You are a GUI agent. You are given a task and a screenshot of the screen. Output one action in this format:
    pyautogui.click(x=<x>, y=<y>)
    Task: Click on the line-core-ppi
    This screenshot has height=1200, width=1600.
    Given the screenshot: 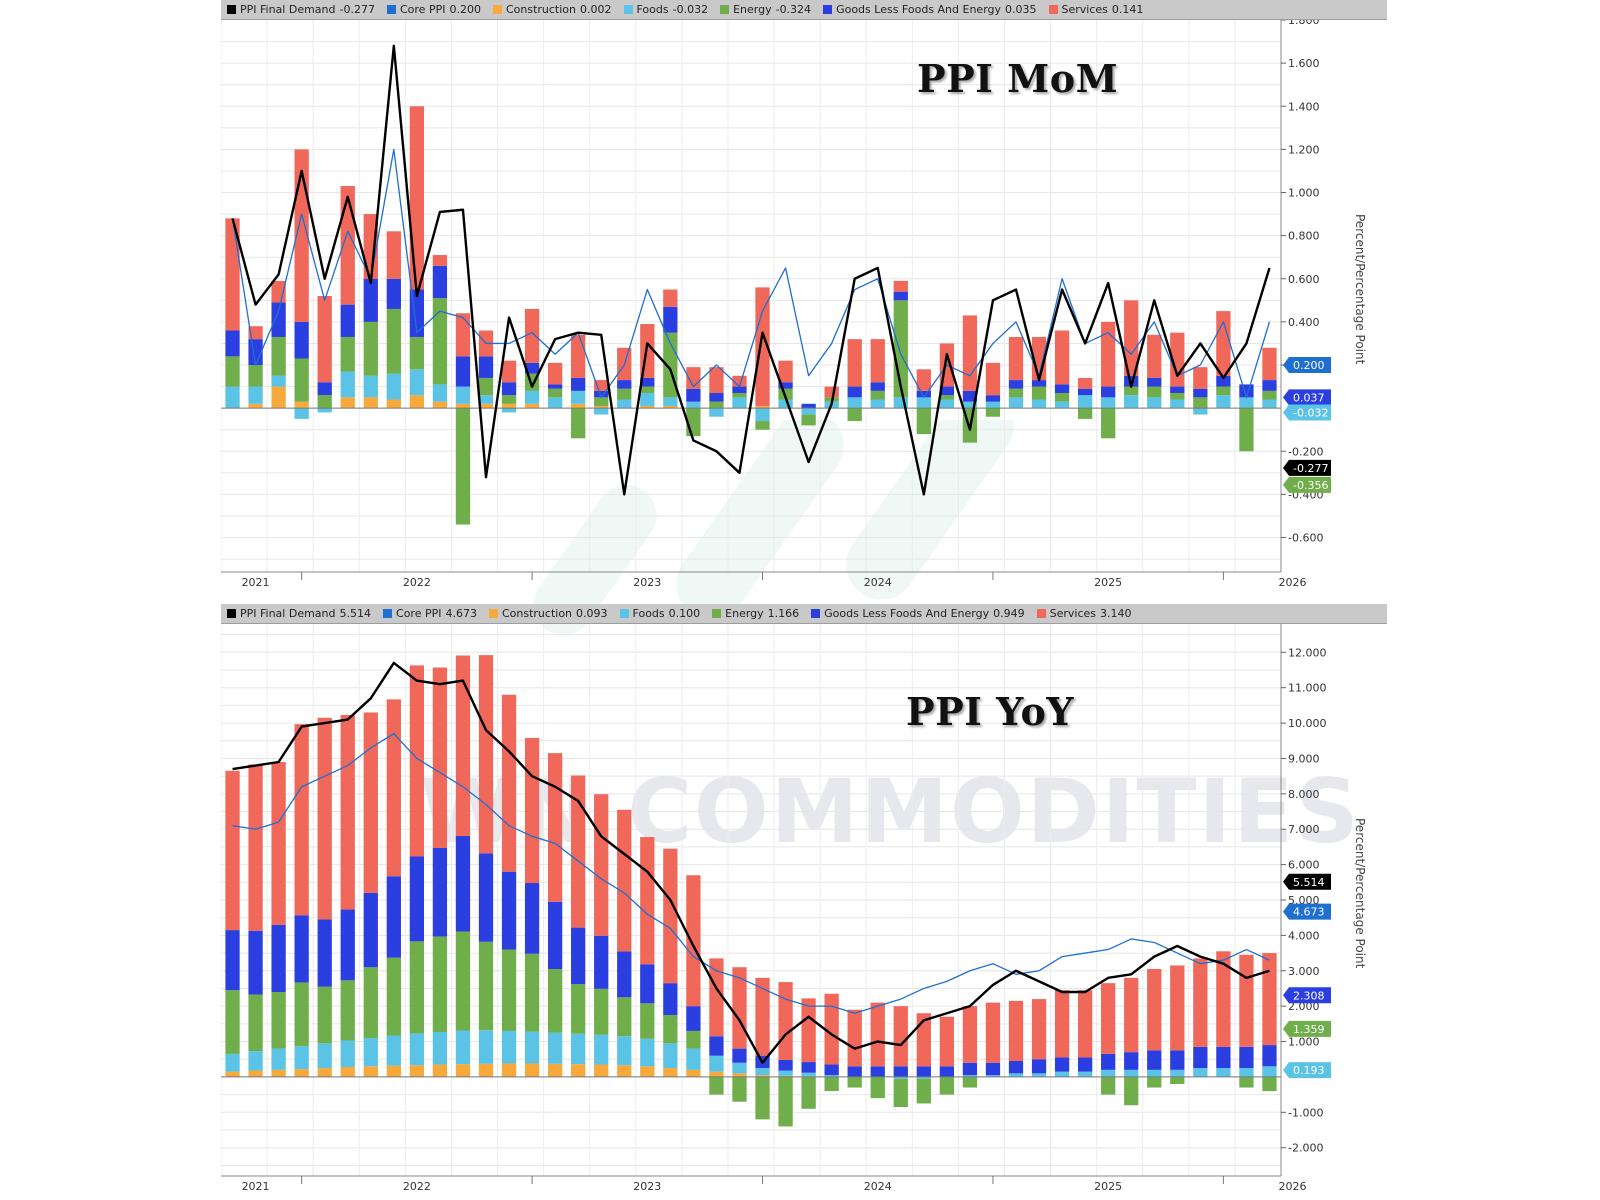 What is the action you would take?
    pyautogui.click(x=751, y=273)
    